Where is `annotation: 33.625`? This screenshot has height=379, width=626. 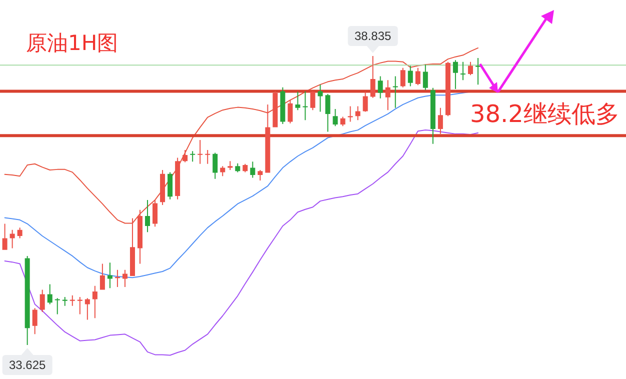
annotation: 33.625 is located at coordinates (27, 365).